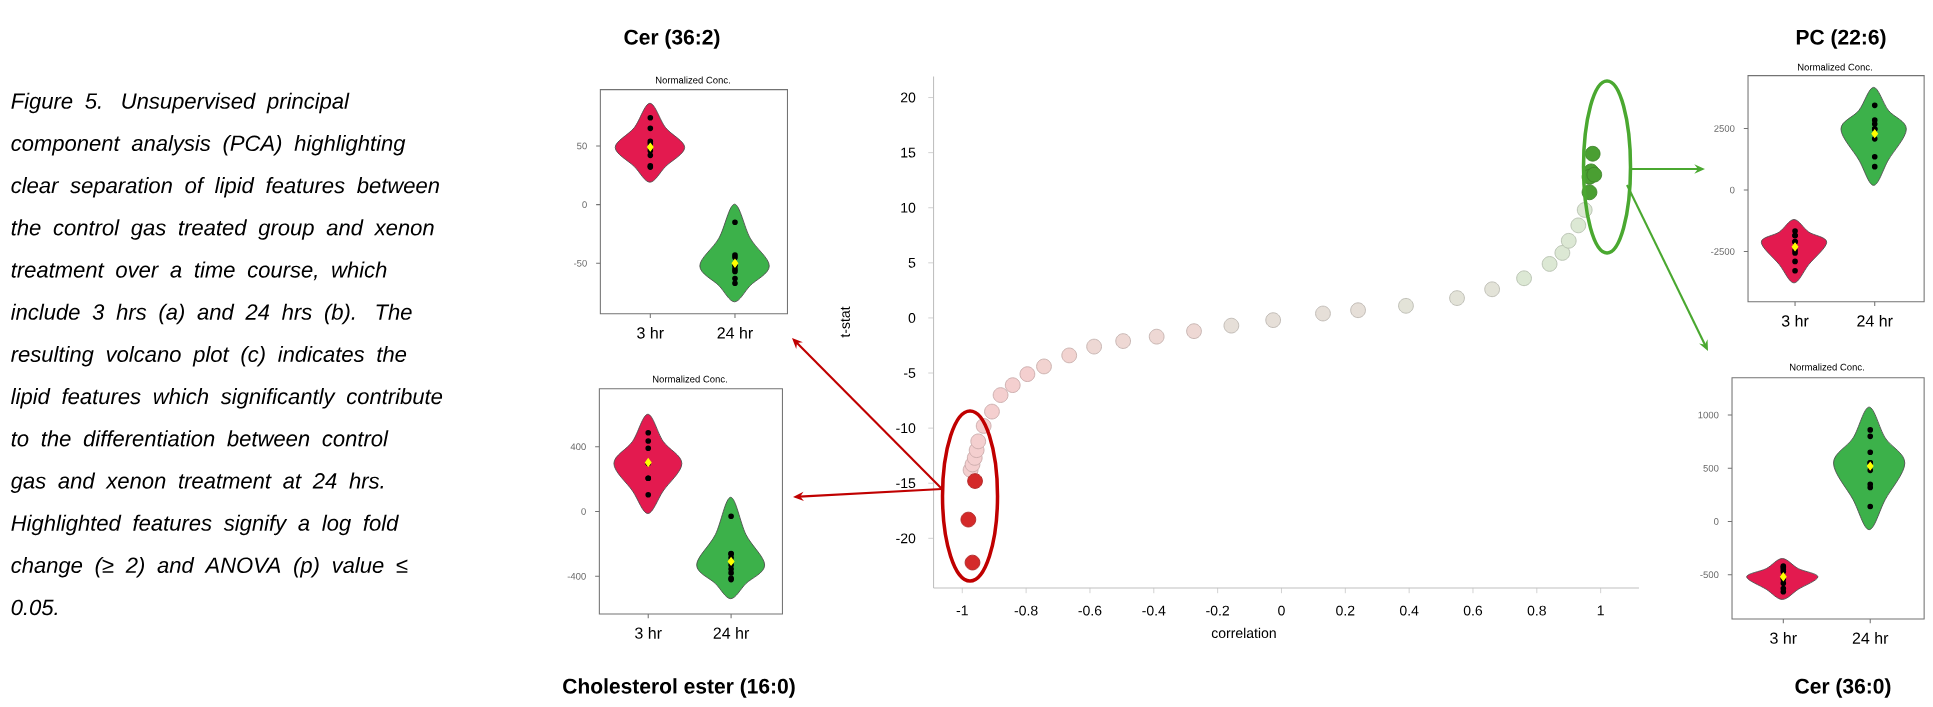  Describe the element at coordinates (1154, 610) in the screenshot. I see `x-tick-label: -0.4` at that location.